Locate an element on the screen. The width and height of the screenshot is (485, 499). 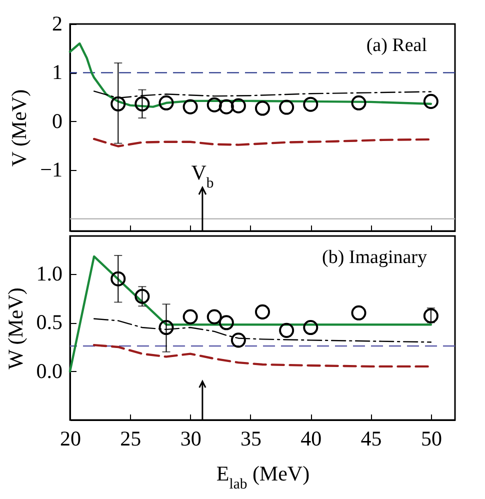
line-series is located at coordinates (262, 143).